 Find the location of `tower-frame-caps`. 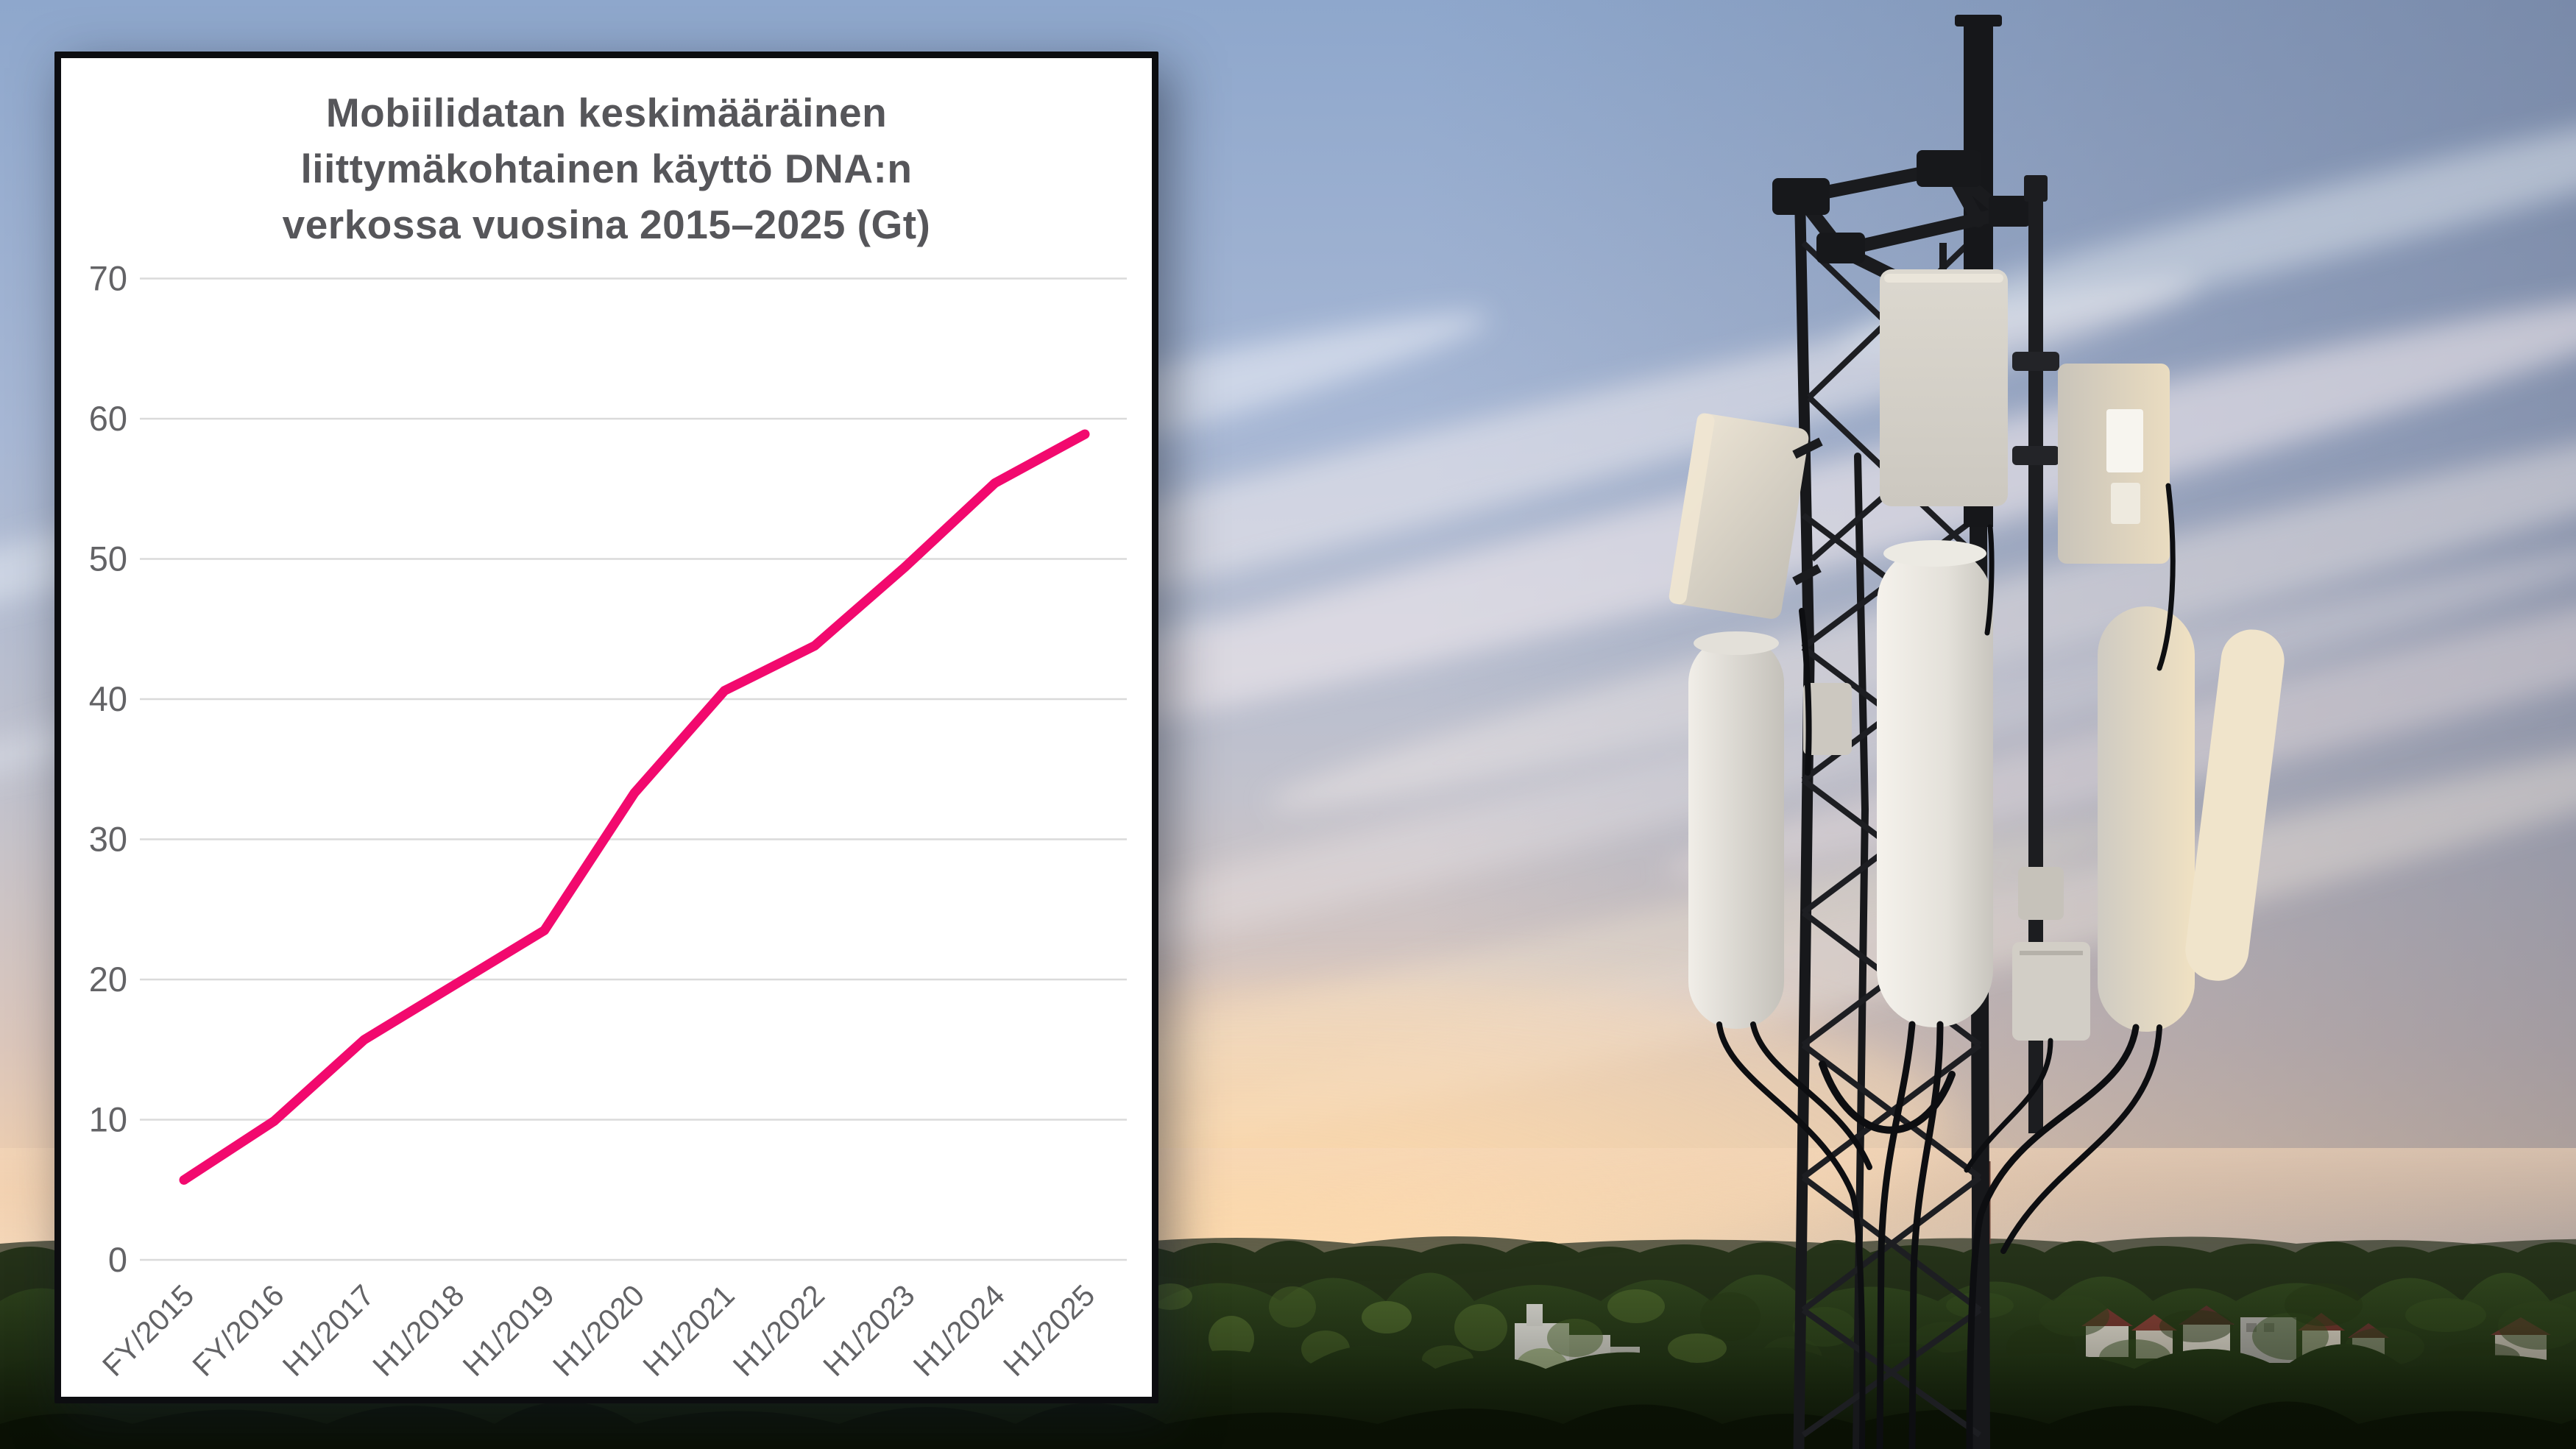

tower-frame-caps is located at coordinates (1901, 206).